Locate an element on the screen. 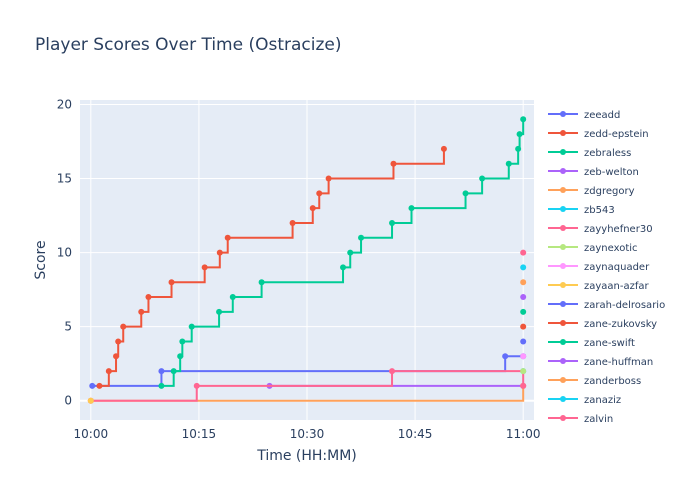 The height and width of the screenshot is (500, 700). legend-item: zane-huffman is located at coordinates (600, 362).